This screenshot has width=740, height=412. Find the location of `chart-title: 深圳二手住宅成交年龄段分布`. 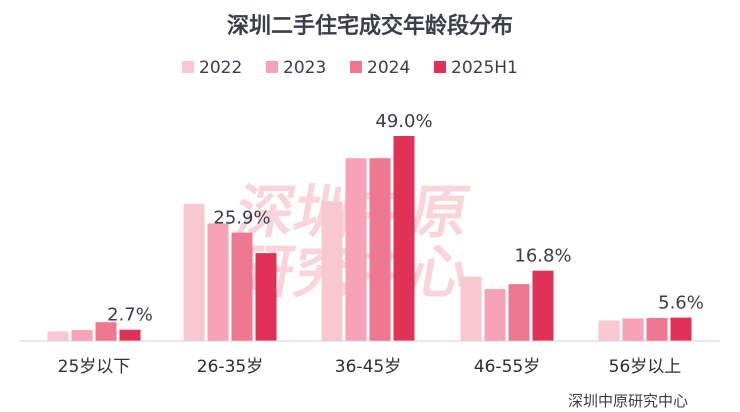

chart-title: 深圳二手住宅成交年龄段分布 is located at coordinates (370, 26).